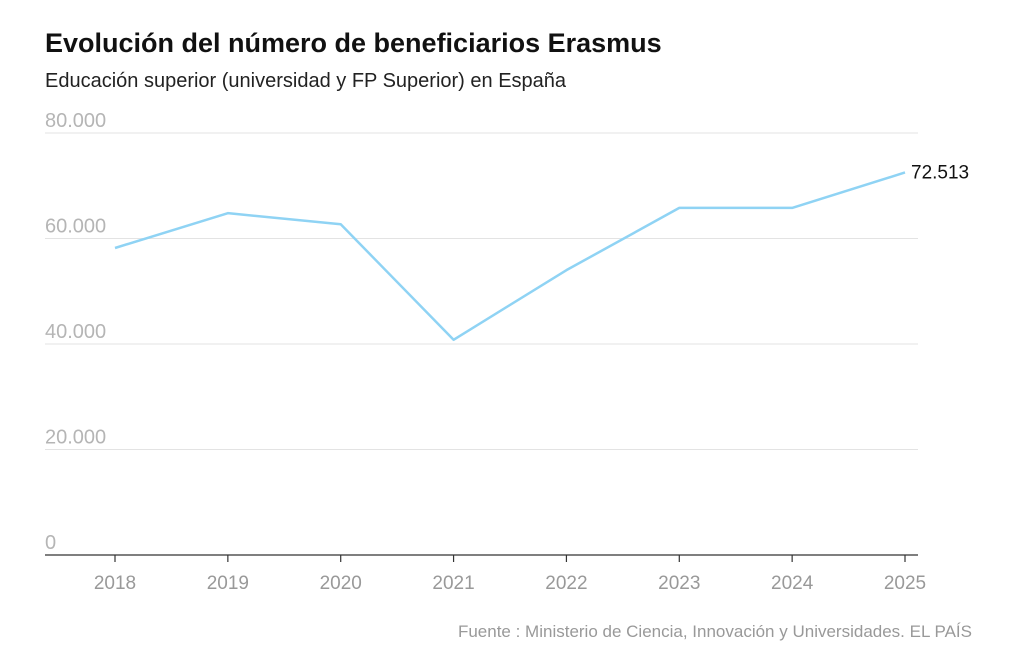 This screenshot has width=1024, height=670. What do you see at coordinates (228, 583) in the screenshot?
I see `x-tick-label: 2019` at bounding box center [228, 583].